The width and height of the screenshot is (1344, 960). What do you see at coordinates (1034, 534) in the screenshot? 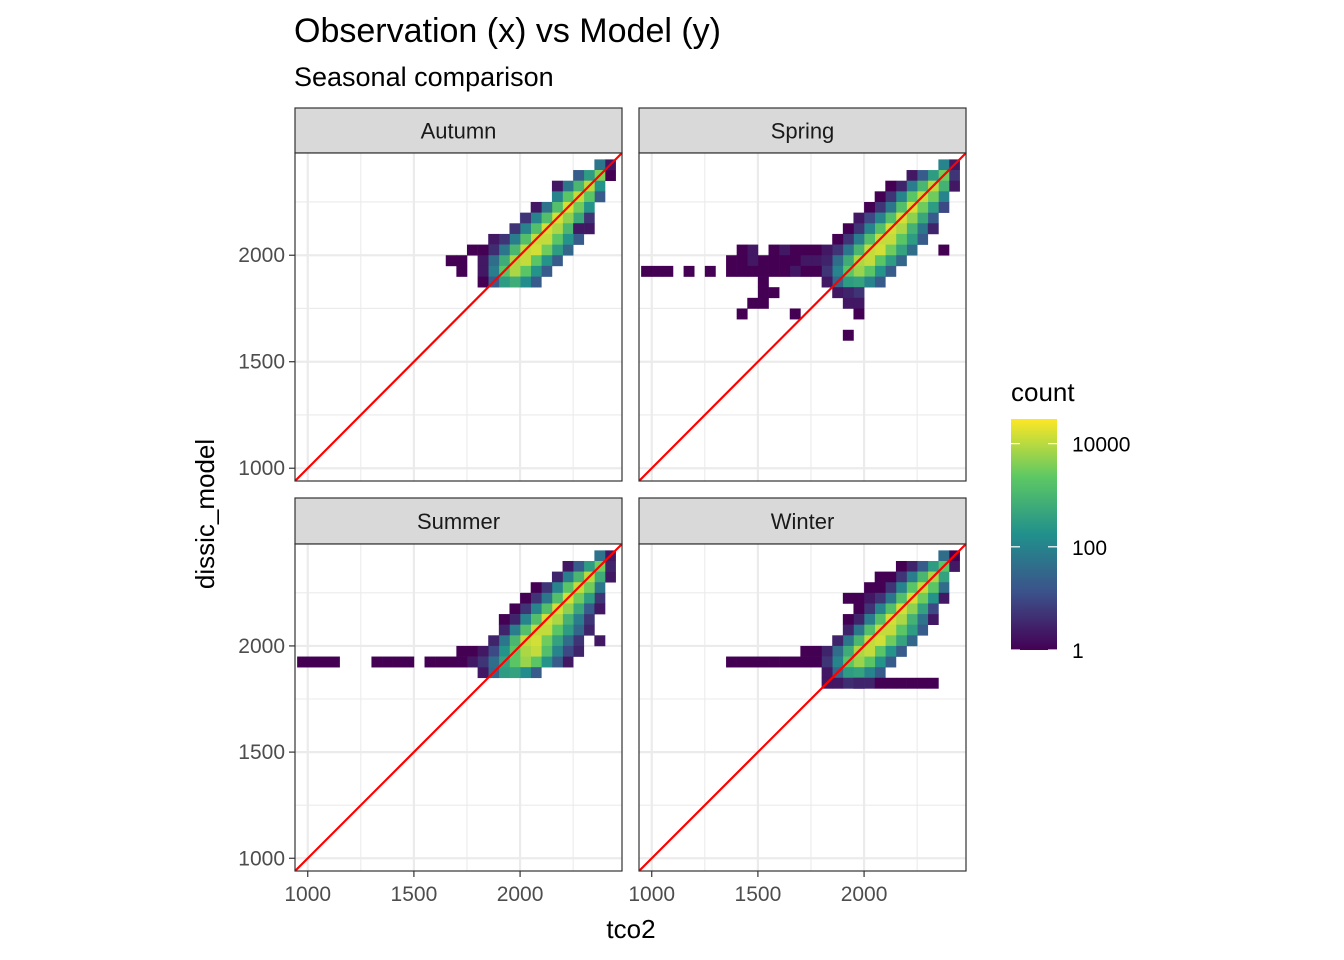
I see `legend-colorbar` at bounding box center [1034, 534].